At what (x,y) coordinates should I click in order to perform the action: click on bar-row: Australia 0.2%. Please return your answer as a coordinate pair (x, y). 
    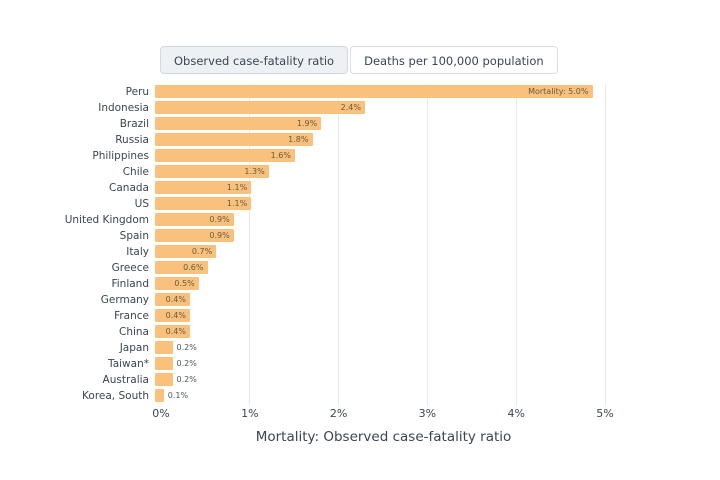
    Looking at the image, I should click on (360, 380).